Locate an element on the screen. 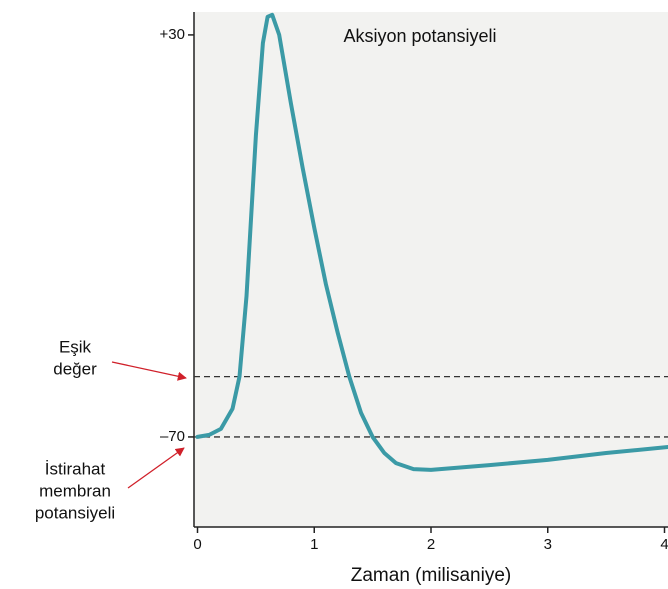  chart-title: Aksiyon potansiyeli is located at coordinates (419, 36).